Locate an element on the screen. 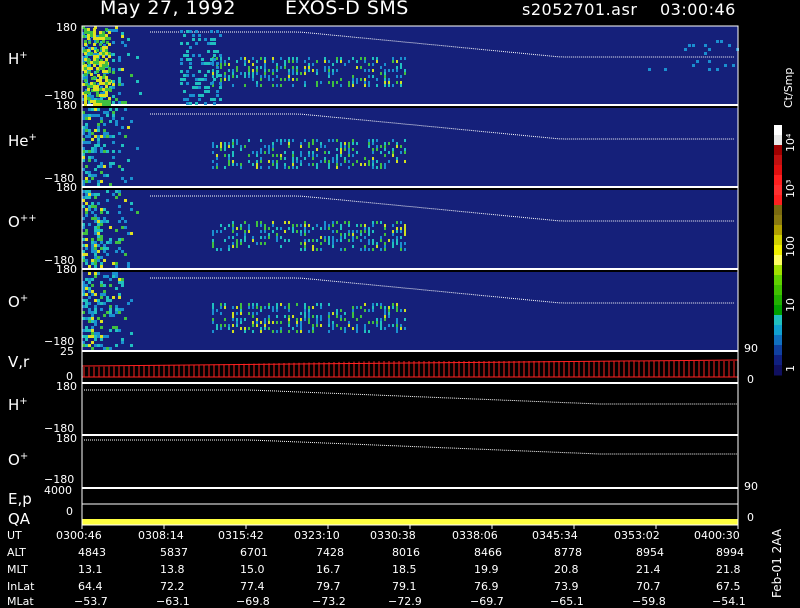 This screenshot has height=608, width=800. orbit-cell: 20.8 is located at coordinates (566, 569).